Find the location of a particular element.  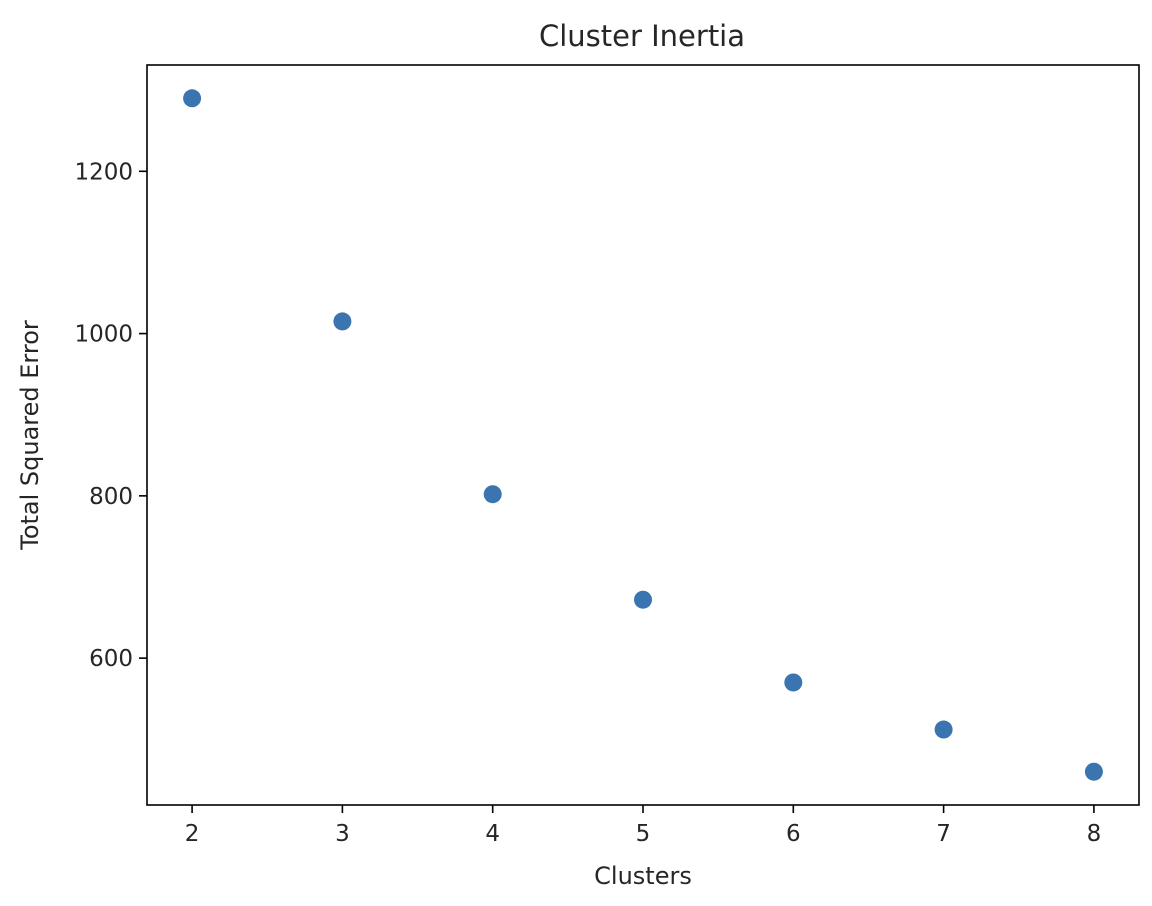

x-tick-label: 3 is located at coordinates (342, 834).